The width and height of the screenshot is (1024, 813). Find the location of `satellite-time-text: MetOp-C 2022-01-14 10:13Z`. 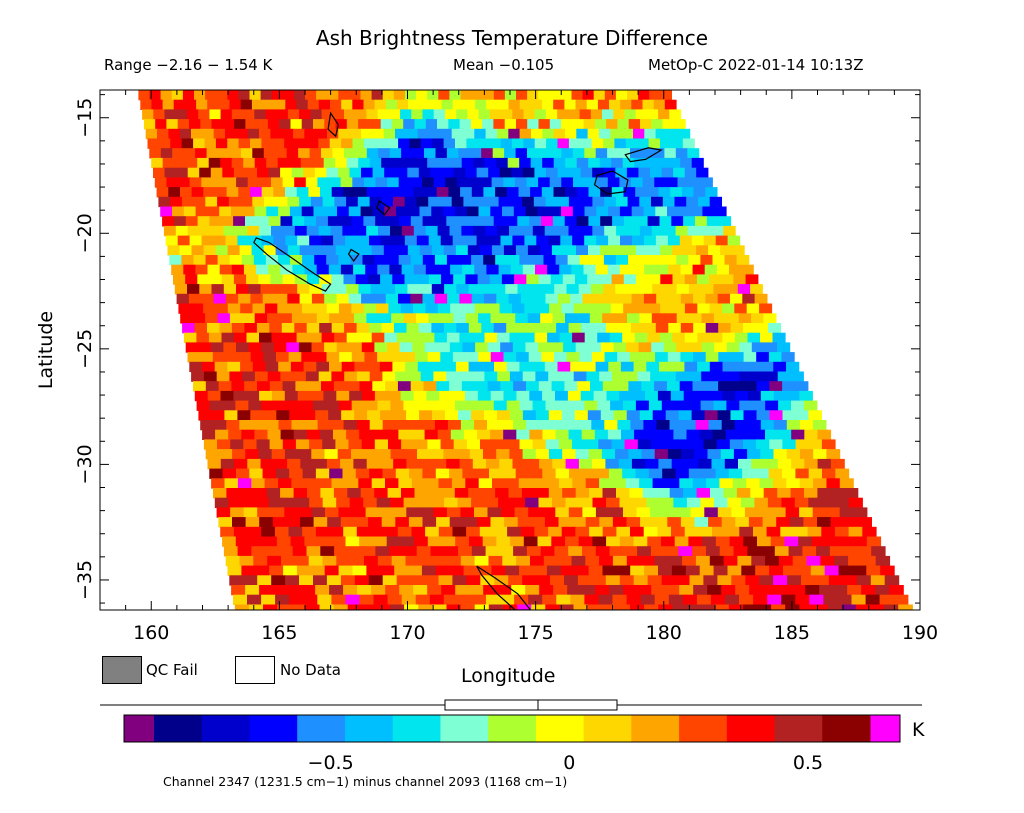

satellite-time-text: MetOp-C 2022-01-14 10:13Z is located at coordinates (756, 65).